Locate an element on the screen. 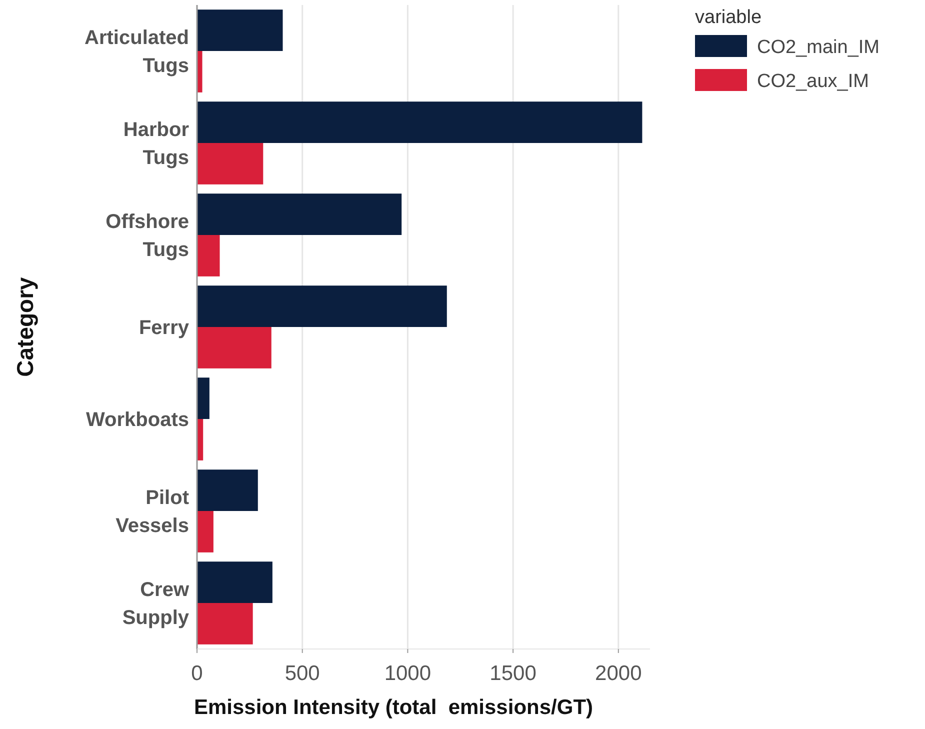 The width and height of the screenshot is (925, 729). y-tick-label: Offshore Tugs is located at coordinates (147, 236).